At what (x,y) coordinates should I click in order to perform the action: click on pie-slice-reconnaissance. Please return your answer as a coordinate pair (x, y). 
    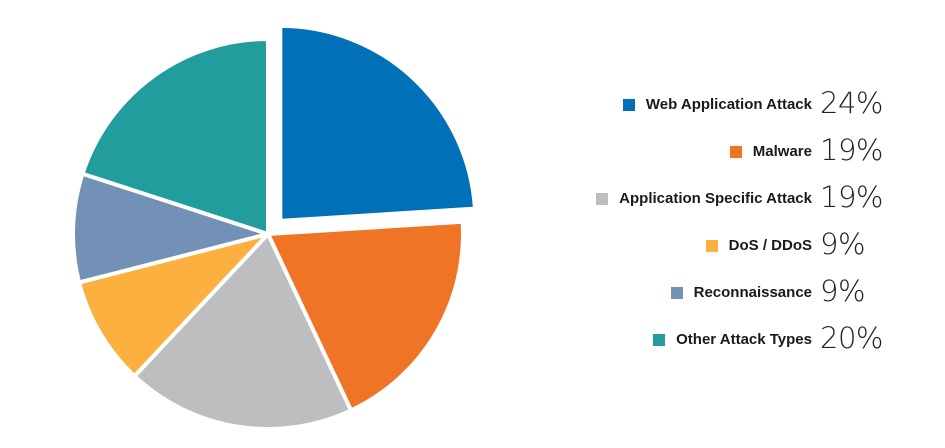
    Looking at the image, I should click on (170, 228).